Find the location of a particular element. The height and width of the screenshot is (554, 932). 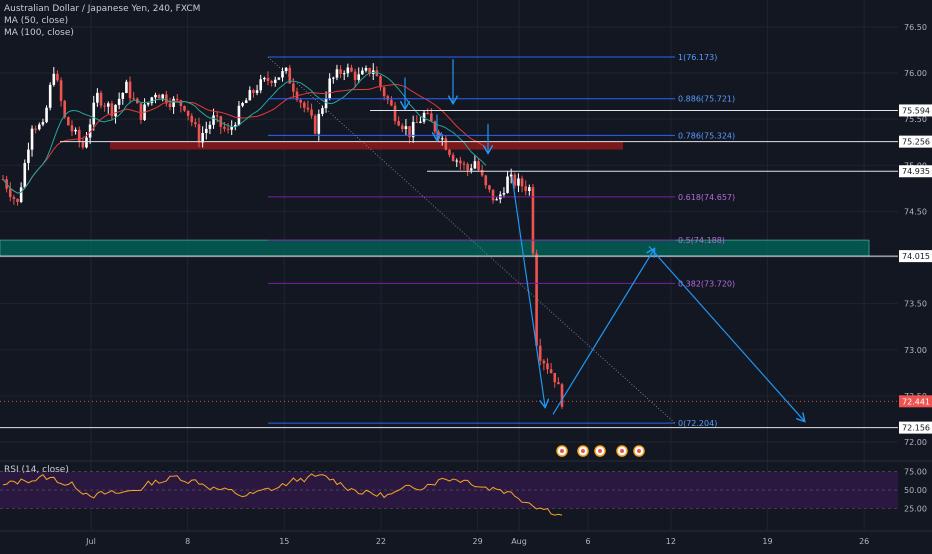

time-tick: 15 is located at coordinates (284, 541).